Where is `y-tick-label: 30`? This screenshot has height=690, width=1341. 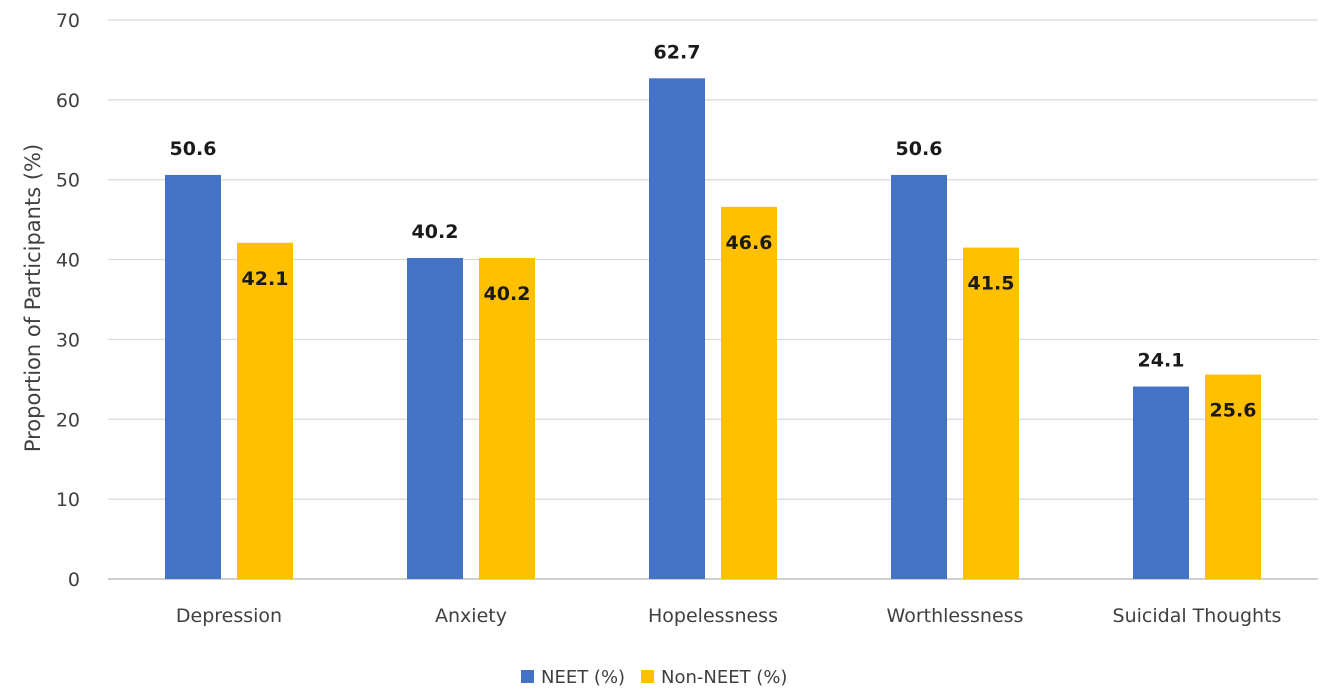
y-tick-label: 30 is located at coordinates (68, 340).